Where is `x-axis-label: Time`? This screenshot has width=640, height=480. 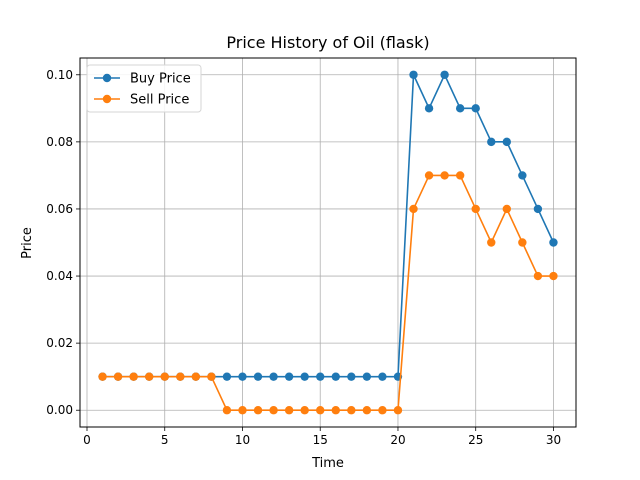 x-axis-label: Time is located at coordinates (327, 463).